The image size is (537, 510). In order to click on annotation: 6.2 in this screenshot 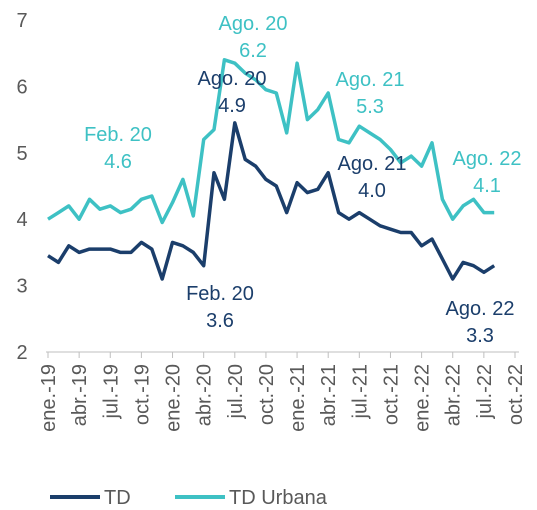, I will do `click(253, 51)`.